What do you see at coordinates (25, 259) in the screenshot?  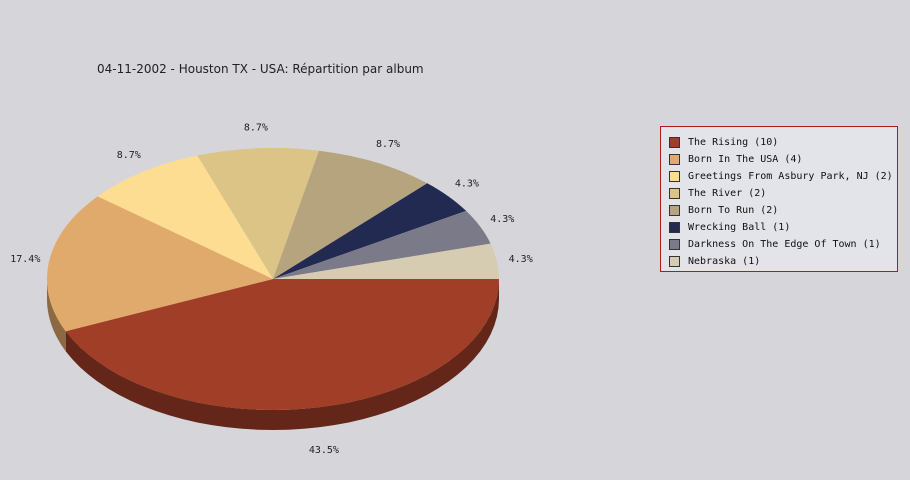 I see `slice-percent-label: 17.4%` at bounding box center [25, 259].